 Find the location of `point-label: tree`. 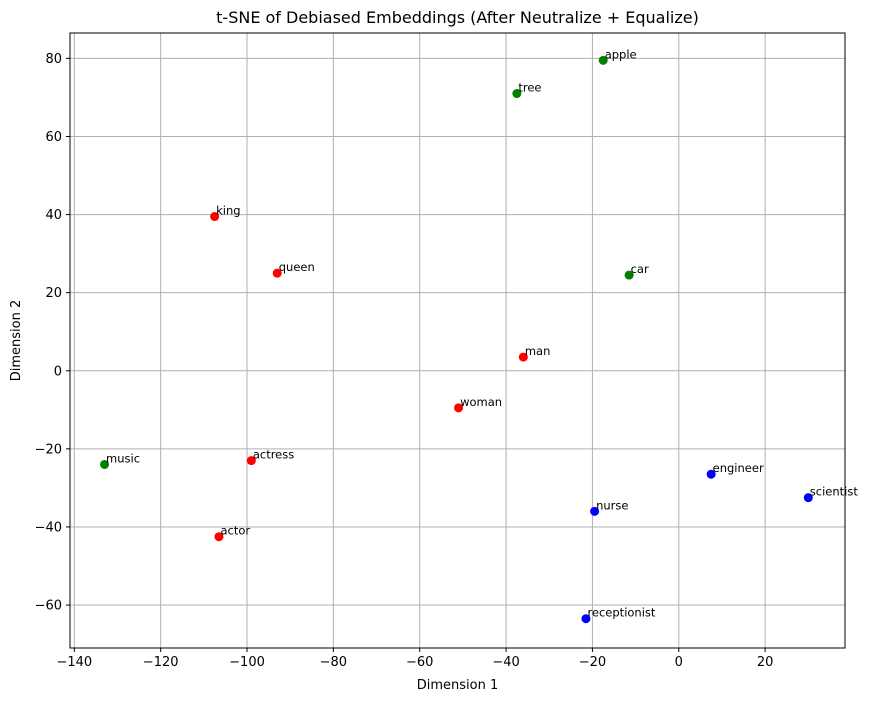

point-label: tree is located at coordinates (529, 88).